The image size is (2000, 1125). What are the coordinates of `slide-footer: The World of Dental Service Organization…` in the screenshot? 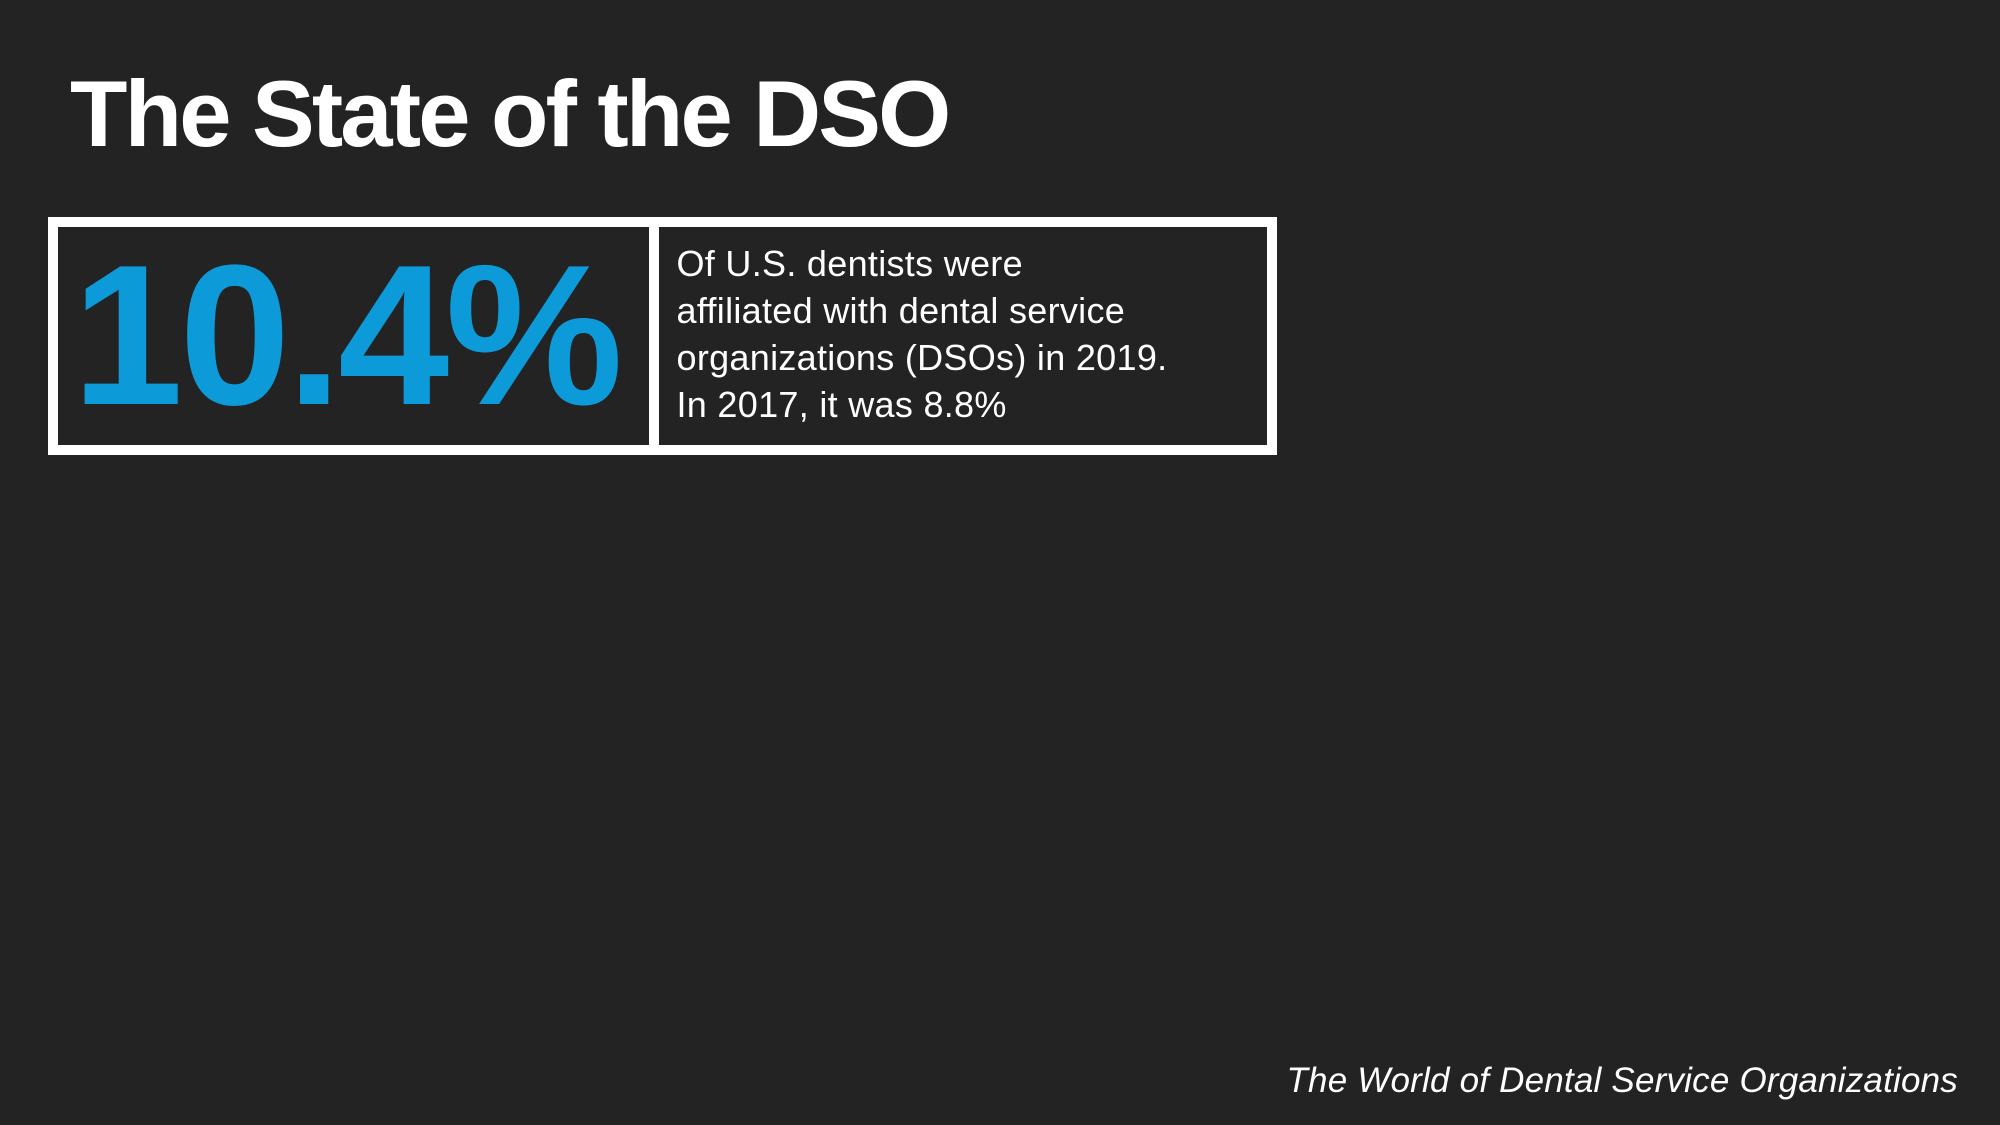 It's located at (1622, 1080).